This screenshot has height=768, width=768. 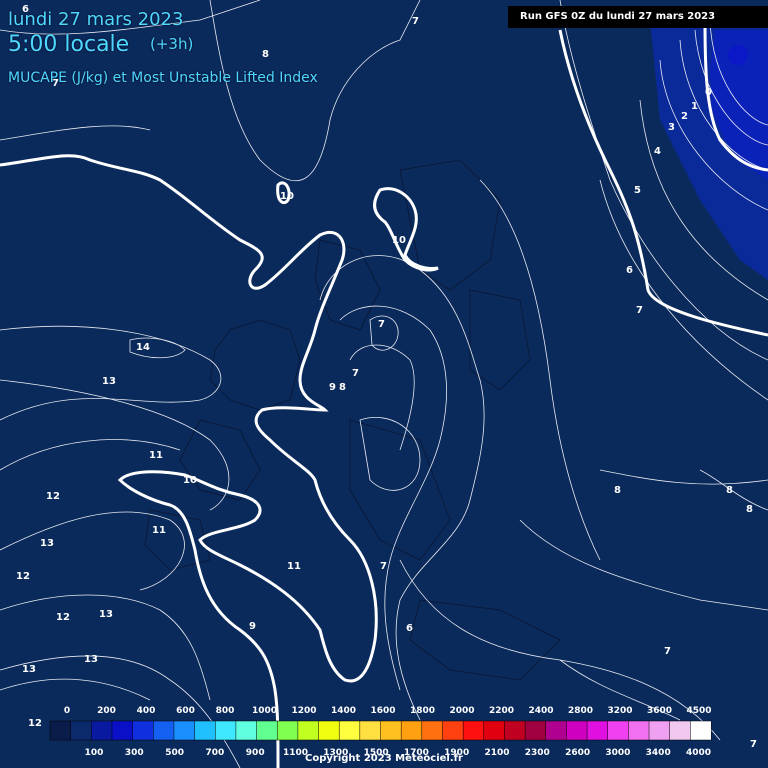 I want to click on scale-label: 1800, so click(x=422, y=711).